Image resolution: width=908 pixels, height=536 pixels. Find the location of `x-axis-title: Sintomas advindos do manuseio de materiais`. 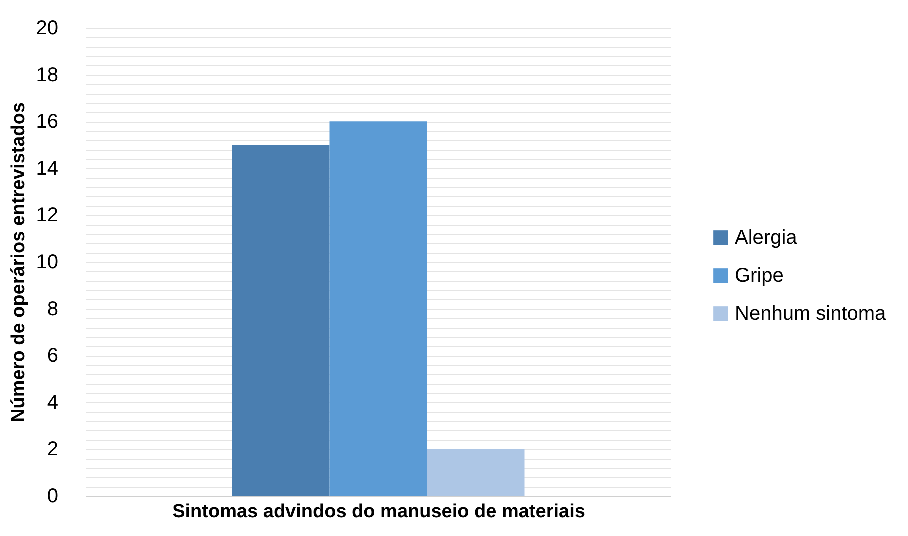

x-axis-title: Sintomas advindos do manuseio de materiais is located at coordinates (379, 512).